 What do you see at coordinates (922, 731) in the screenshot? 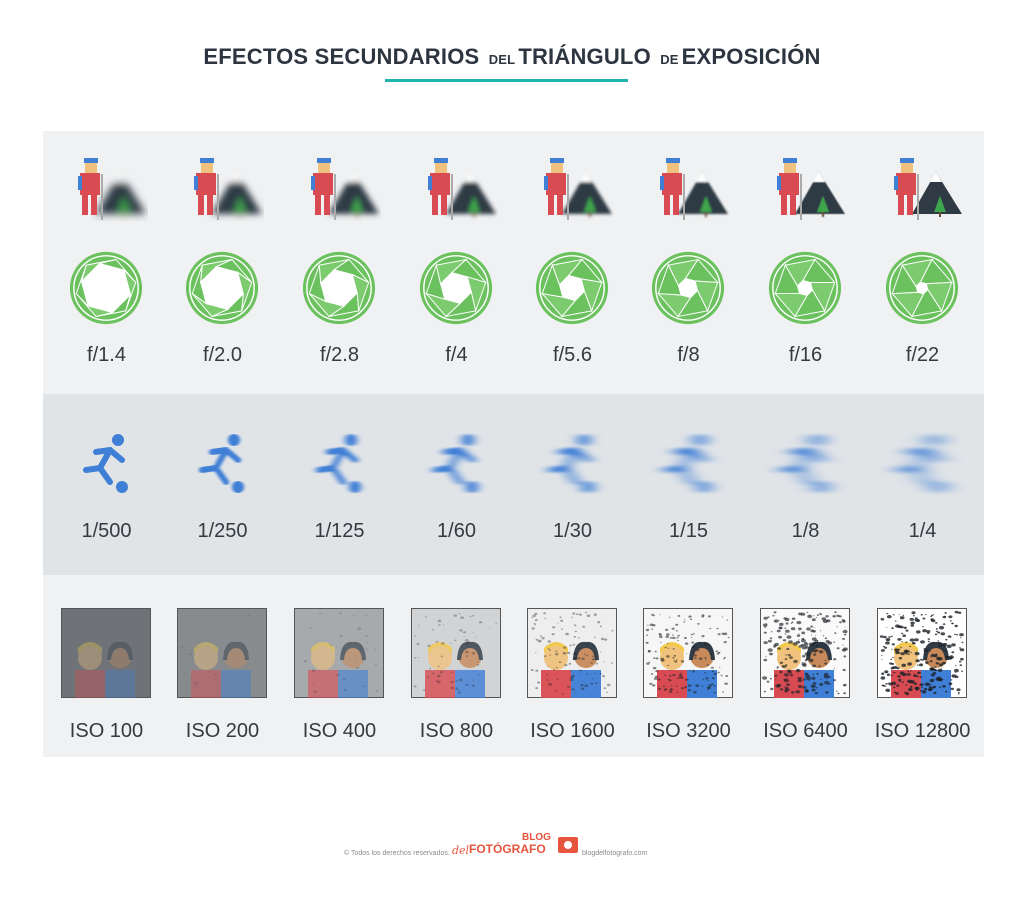
I see `iso-label: ISO 12800` at bounding box center [922, 731].